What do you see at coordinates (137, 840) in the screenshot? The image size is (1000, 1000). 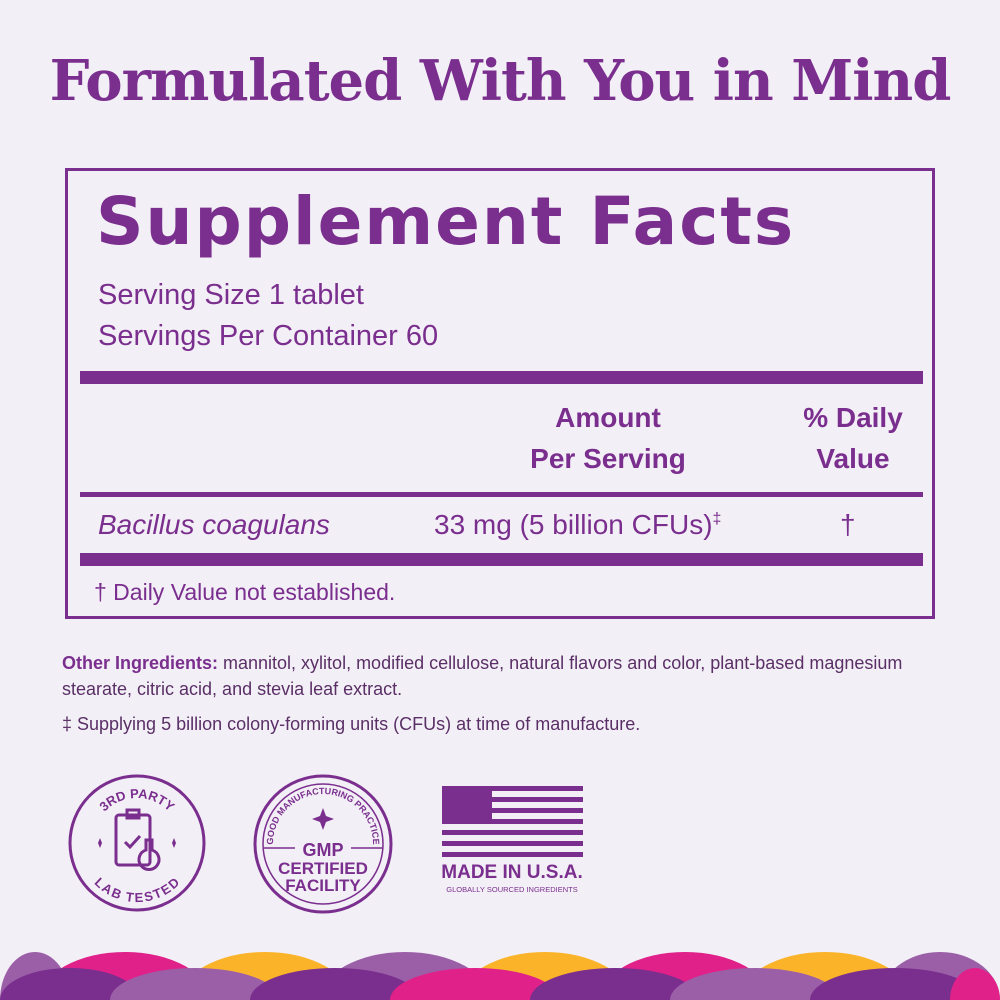 I see `clipboard-flask-icon` at bounding box center [137, 840].